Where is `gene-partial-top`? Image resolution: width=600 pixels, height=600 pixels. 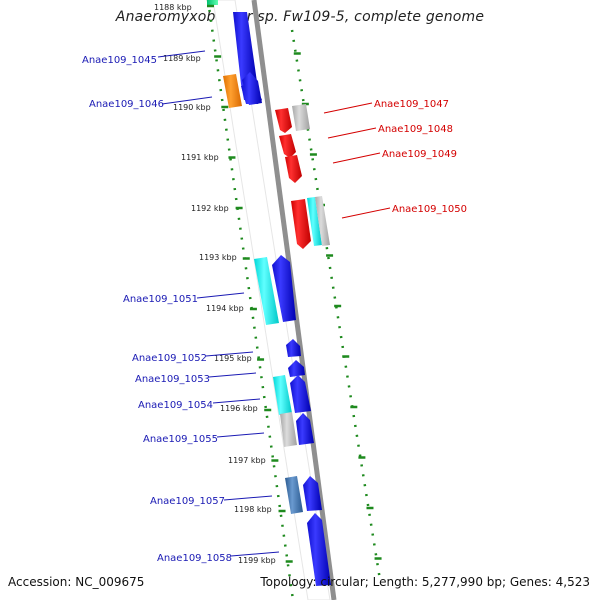
gene-partial-top is located at coordinates (212, 2).